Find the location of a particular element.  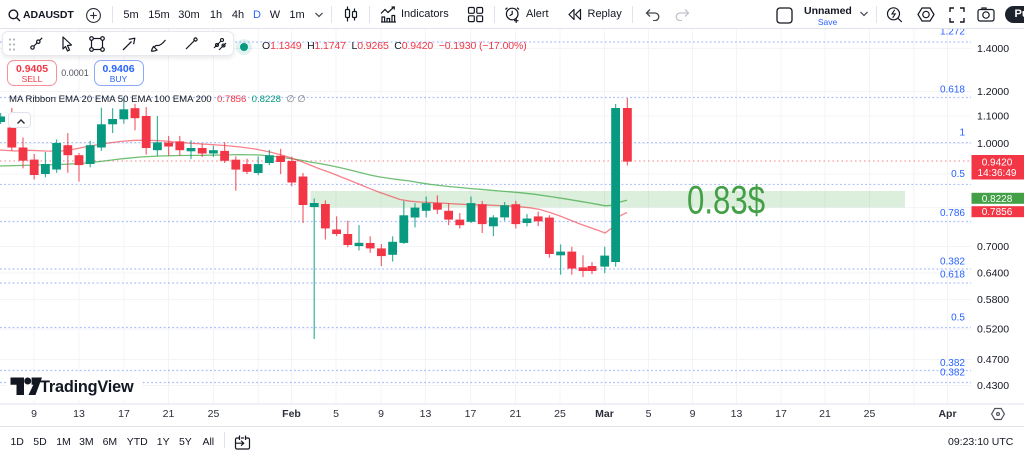

svg-text: TradingView is located at coordinates (87, 387).